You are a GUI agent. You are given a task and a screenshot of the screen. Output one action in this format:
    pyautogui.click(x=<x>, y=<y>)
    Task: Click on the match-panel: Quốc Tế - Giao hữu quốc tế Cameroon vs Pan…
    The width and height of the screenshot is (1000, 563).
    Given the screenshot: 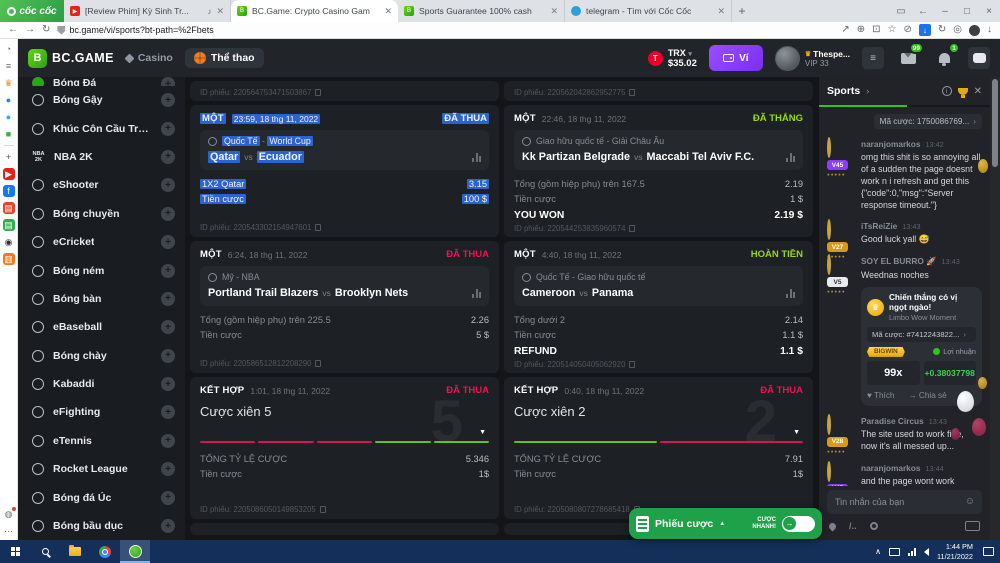 What is the action you would take?
    pyautogui.click(x=658, y=286)
    